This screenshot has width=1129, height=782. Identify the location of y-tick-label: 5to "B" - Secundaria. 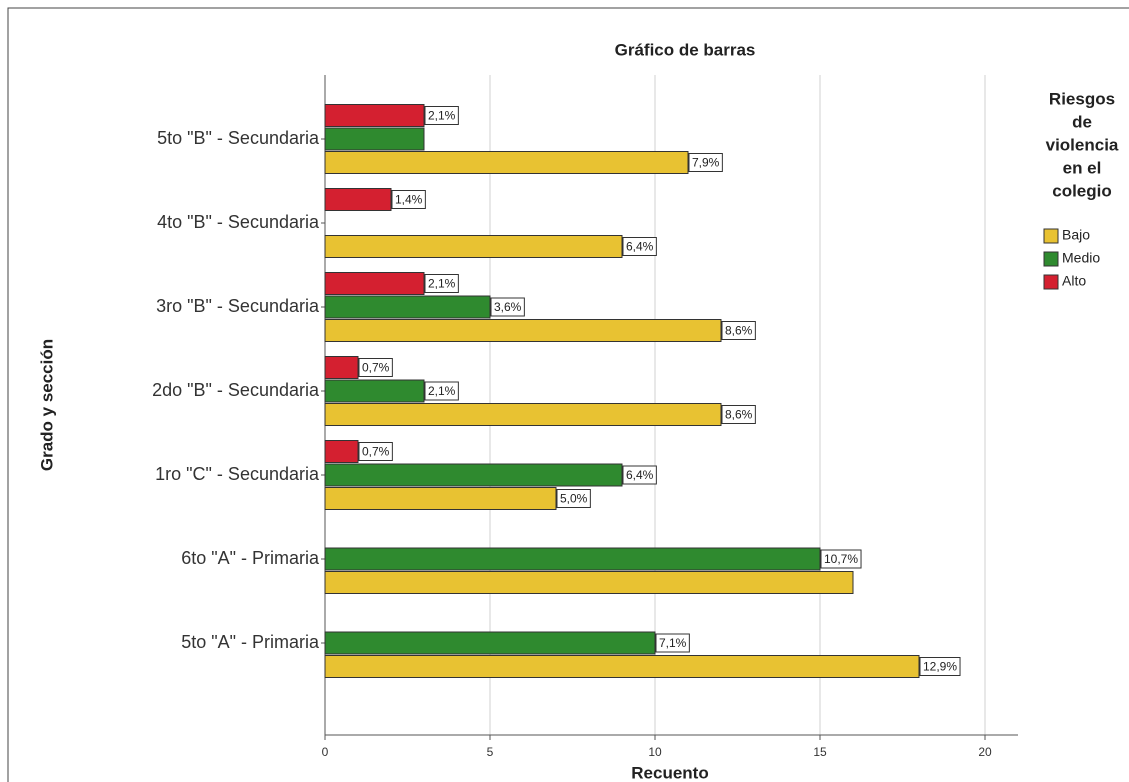
(238, 138).